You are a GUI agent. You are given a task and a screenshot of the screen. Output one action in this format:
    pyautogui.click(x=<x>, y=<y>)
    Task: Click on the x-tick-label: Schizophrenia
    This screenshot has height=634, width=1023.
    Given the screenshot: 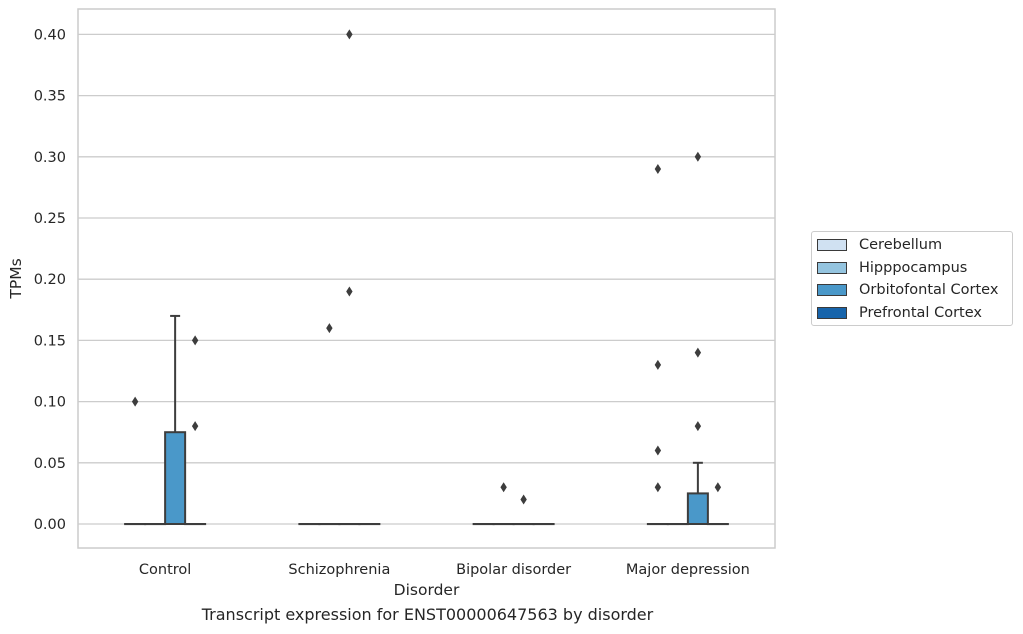 What is the action you would take?
    pyautogui.click(x=339, y=570)
    